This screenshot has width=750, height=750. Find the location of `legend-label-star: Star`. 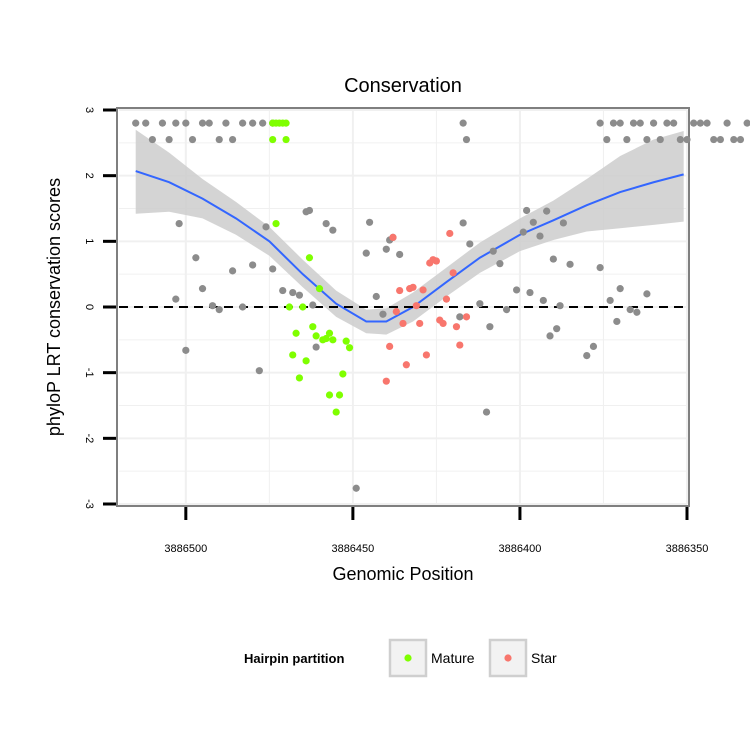

legend-label-star: Star is located at coordinates (544, 658).